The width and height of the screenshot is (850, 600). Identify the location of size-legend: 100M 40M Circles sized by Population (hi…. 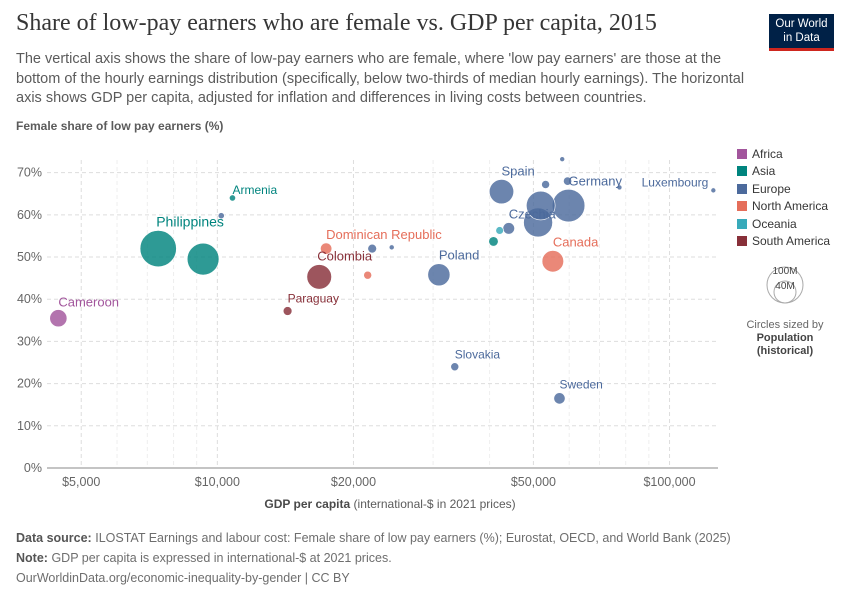
(785, 308).